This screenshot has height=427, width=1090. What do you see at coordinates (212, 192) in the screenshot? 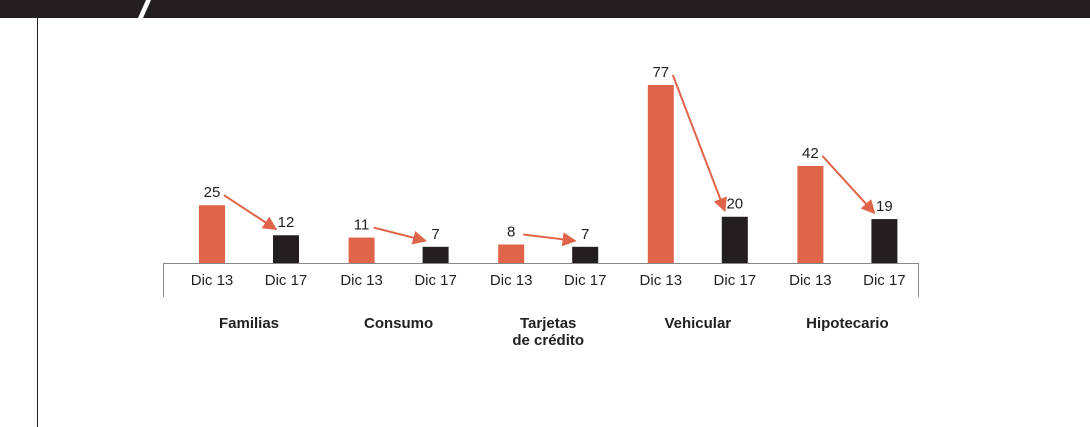
I see `value-label: 25` at bounding box center [212, 192].